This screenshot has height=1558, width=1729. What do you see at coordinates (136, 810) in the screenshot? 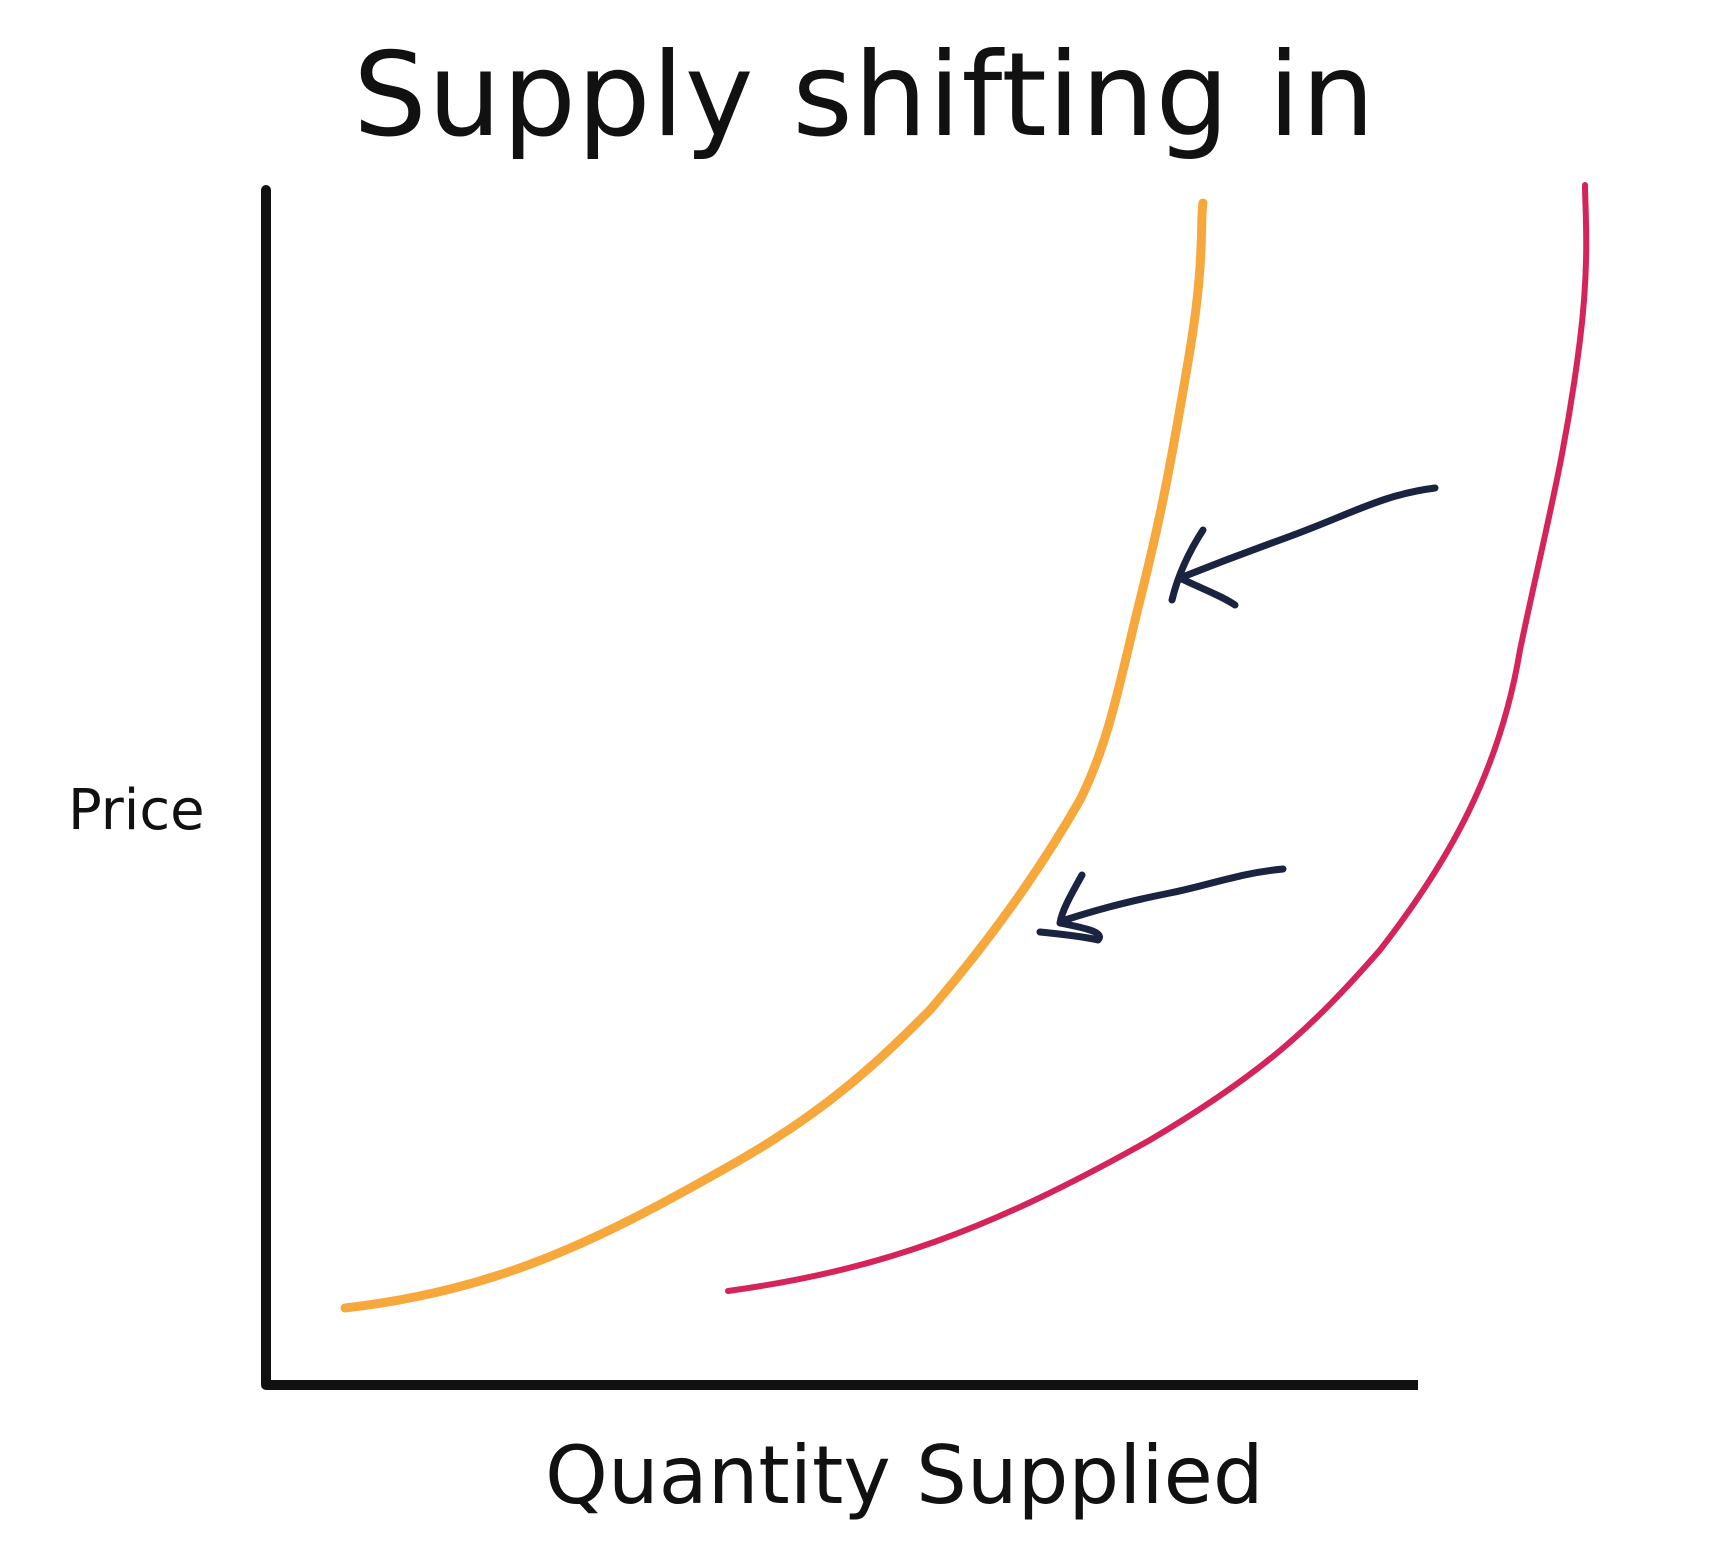
I see `y-axis-label: Price` at bounding box center [136, 810].